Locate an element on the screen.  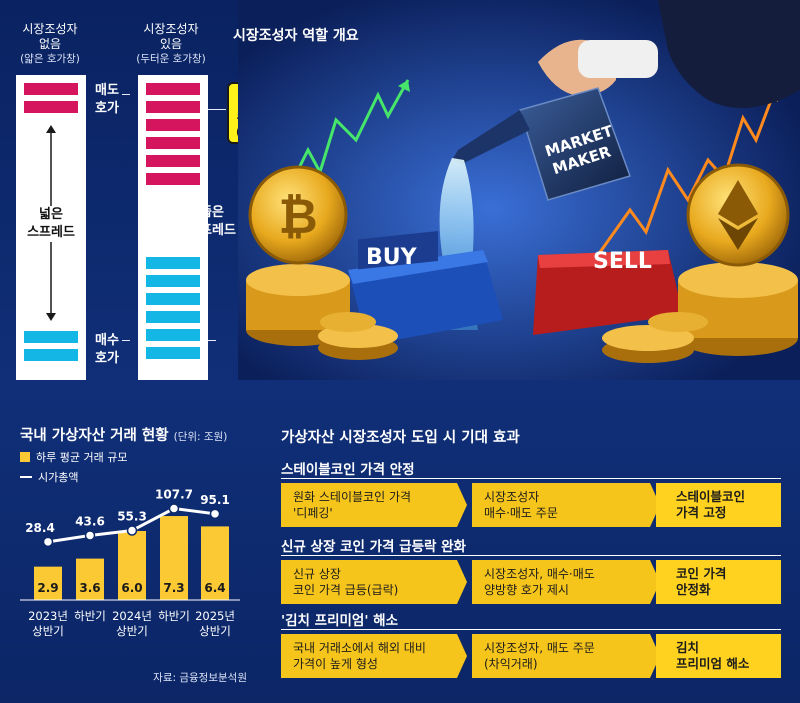
sell-block-stack is located at coordinates (608, 292).